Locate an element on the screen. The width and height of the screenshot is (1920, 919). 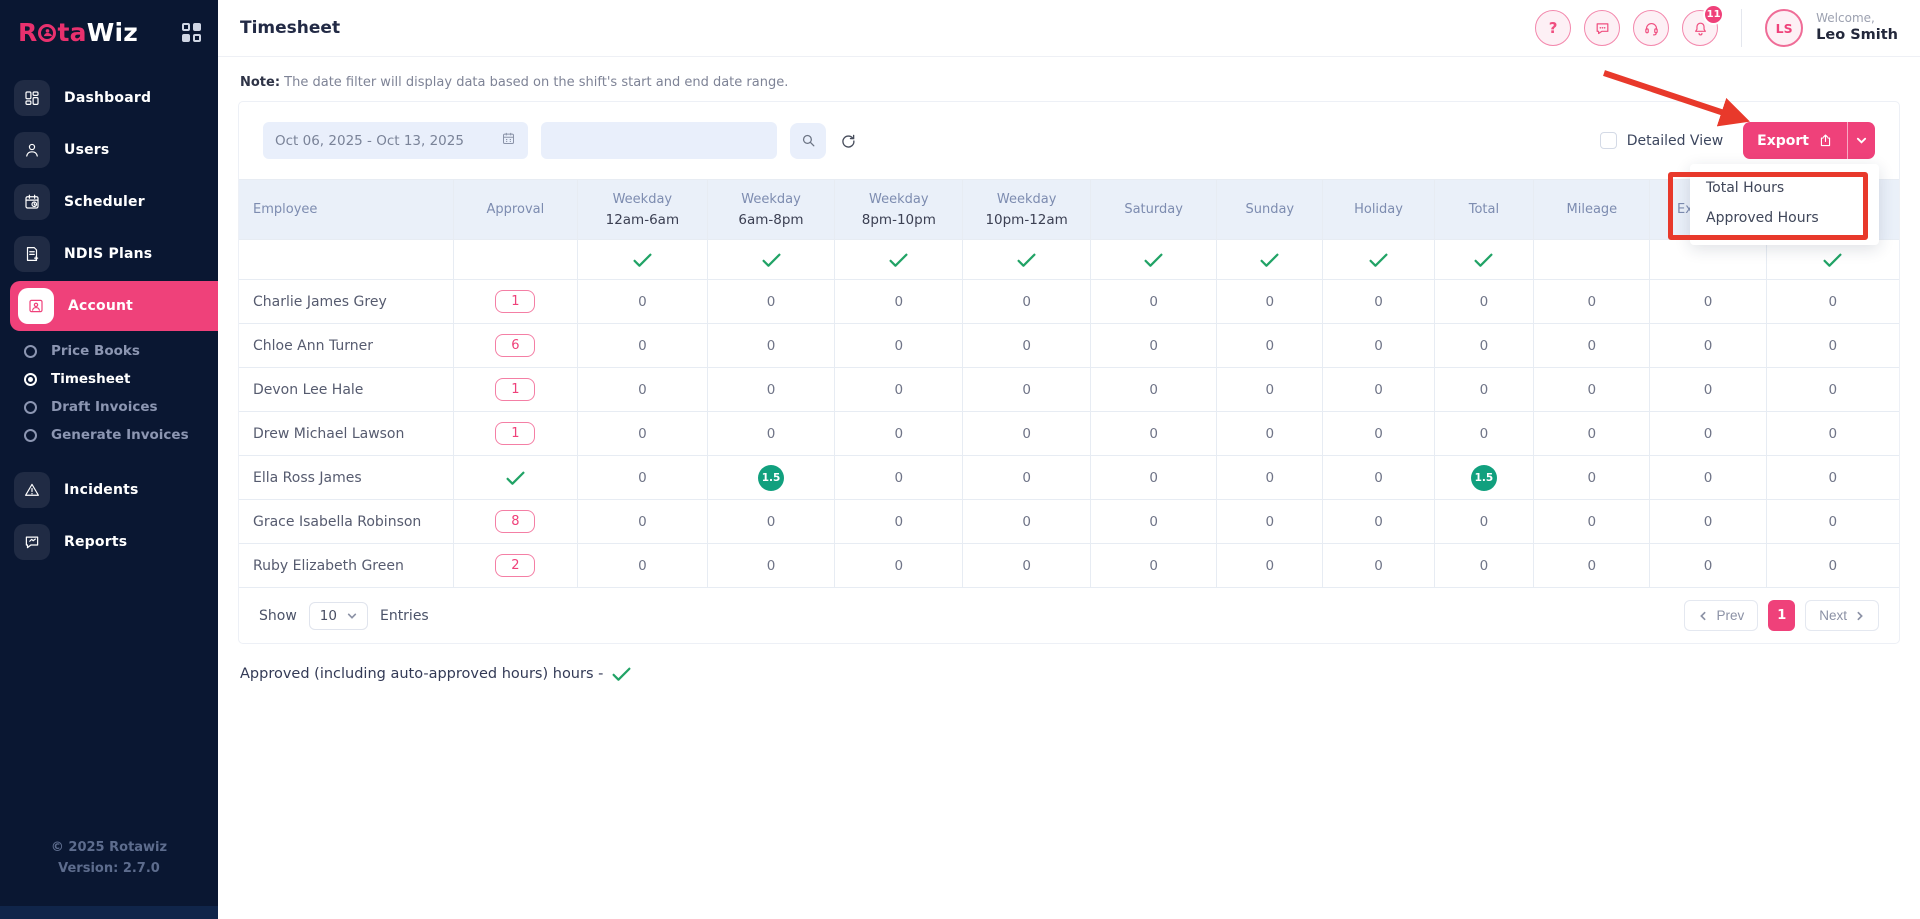
sidebar-item-generate-invoices: Generate Invoices is located at coordinates (109, 435).